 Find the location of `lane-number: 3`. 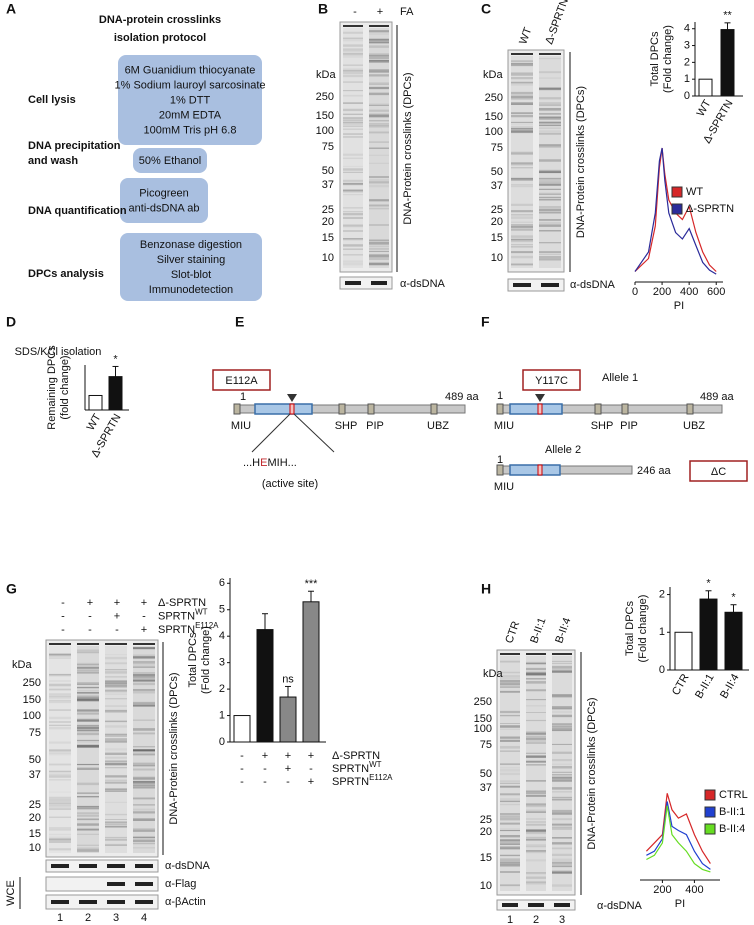

lane-number: 3 is located at coordinates (562, 919).